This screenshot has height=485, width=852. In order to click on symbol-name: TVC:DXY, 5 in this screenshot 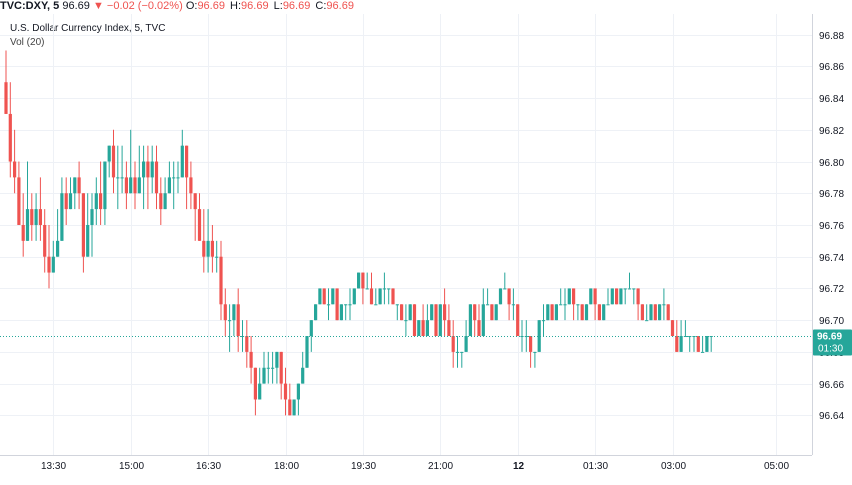, I will do `click(30, 6)`.